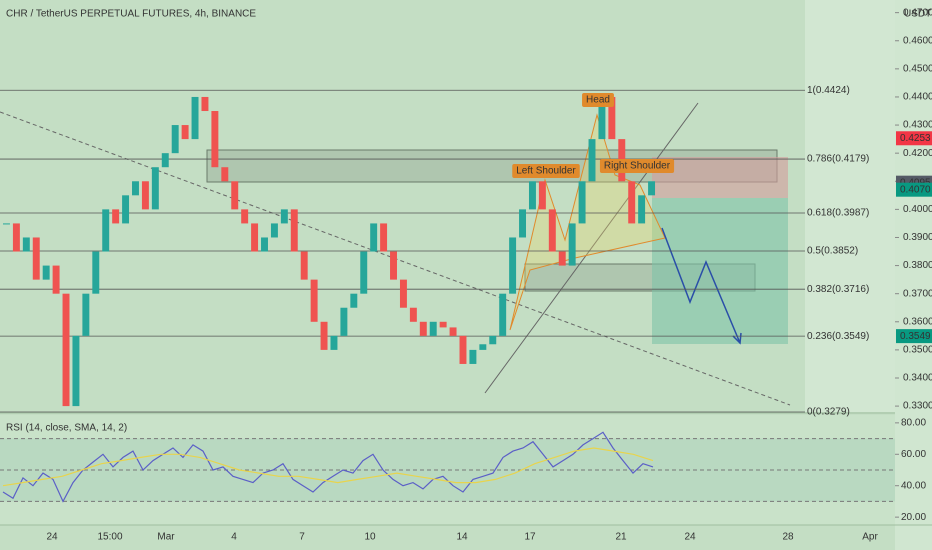 This screenshot has height=550, width=932. I want to click on price-badge-label: 0.4253, so click(915, 138).